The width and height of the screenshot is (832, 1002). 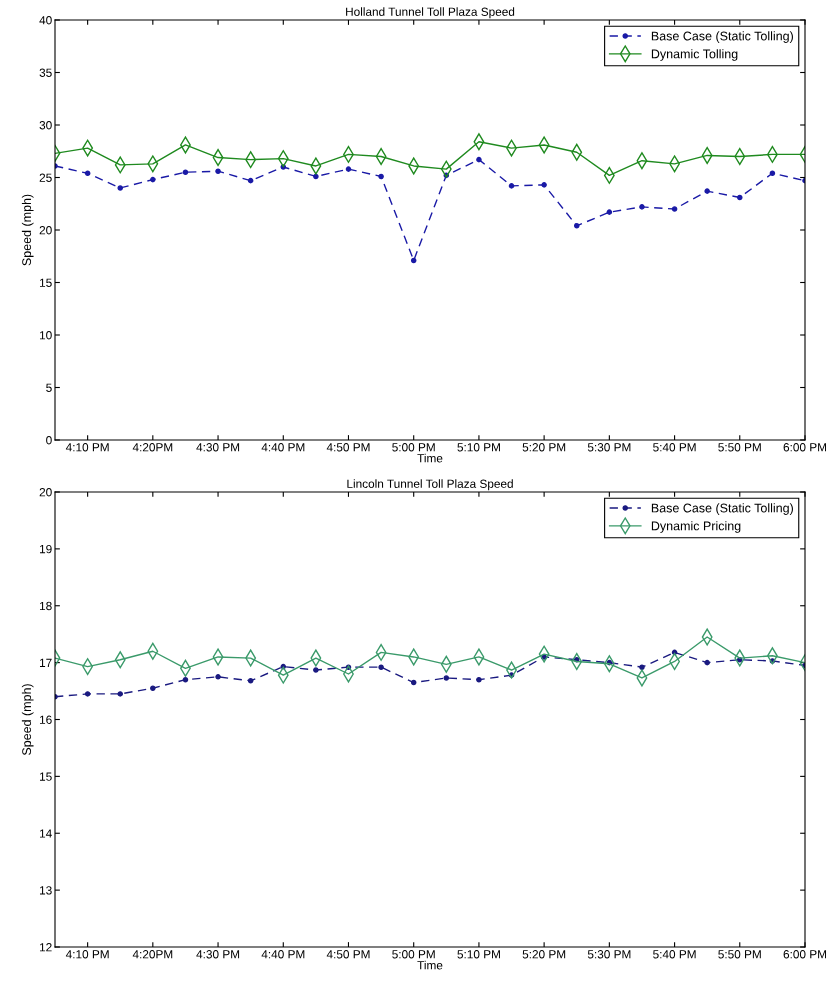 What do you see at coordinates (45, 890) in the screenshot?
I see `y-tick-label: 13` at bounding box center [45, 890].